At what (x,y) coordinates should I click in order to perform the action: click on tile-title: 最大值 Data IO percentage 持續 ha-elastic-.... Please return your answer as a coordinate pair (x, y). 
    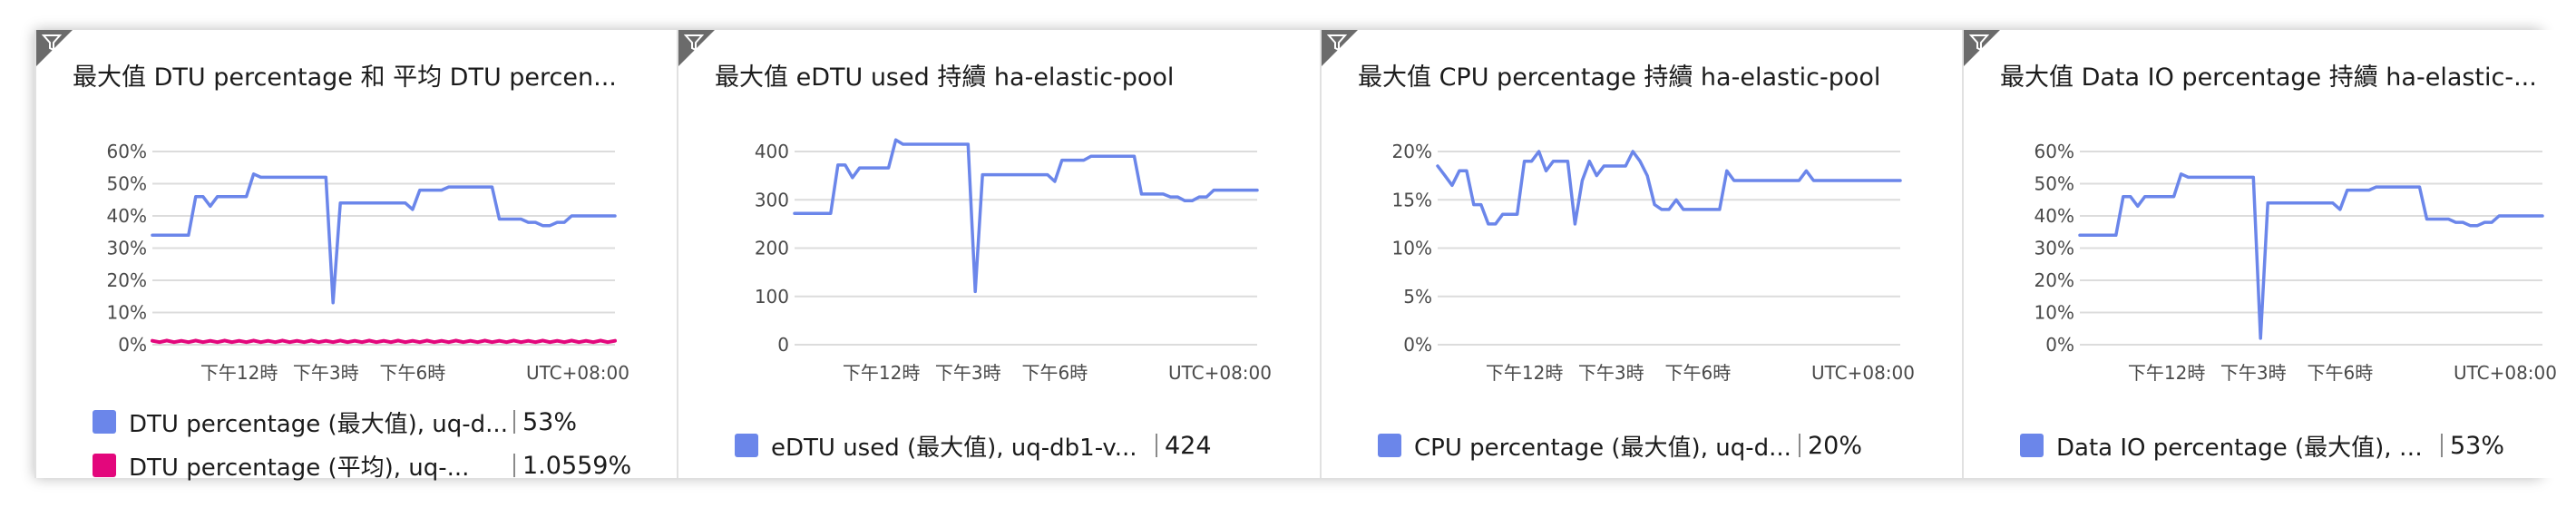
    Looking at the image, I should click on (2268, 78).